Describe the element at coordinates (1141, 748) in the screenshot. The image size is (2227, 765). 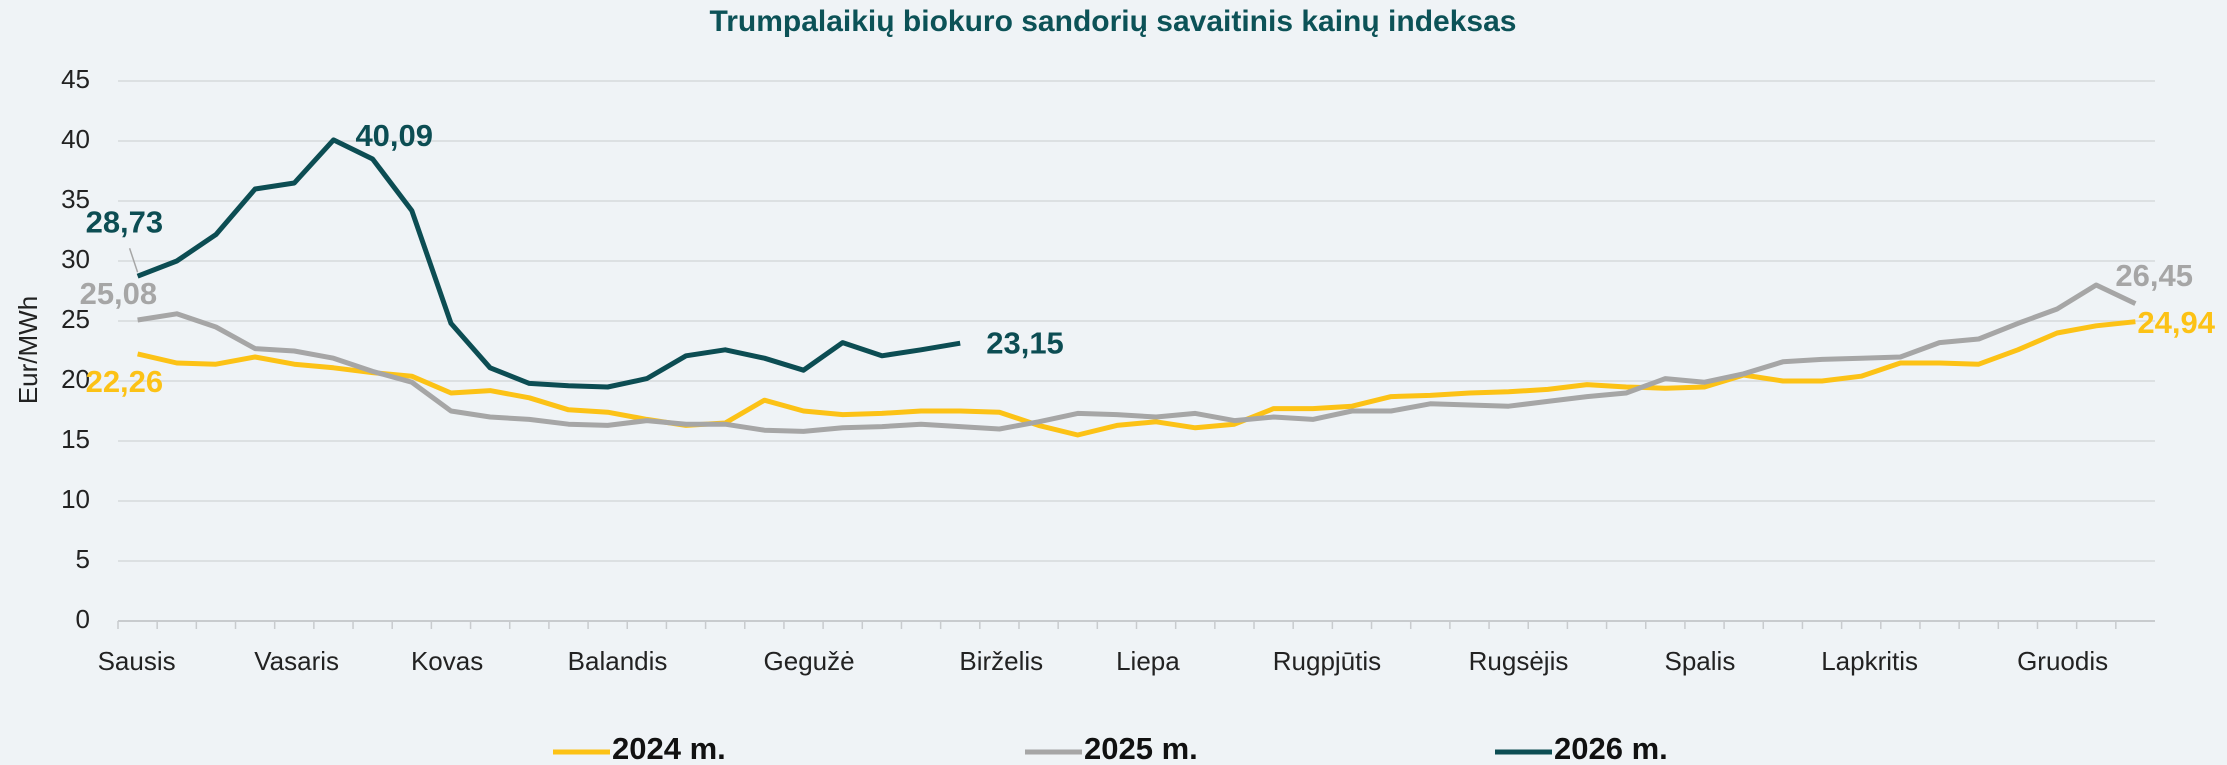
I see `legend-label: 2025 m.` at that location.